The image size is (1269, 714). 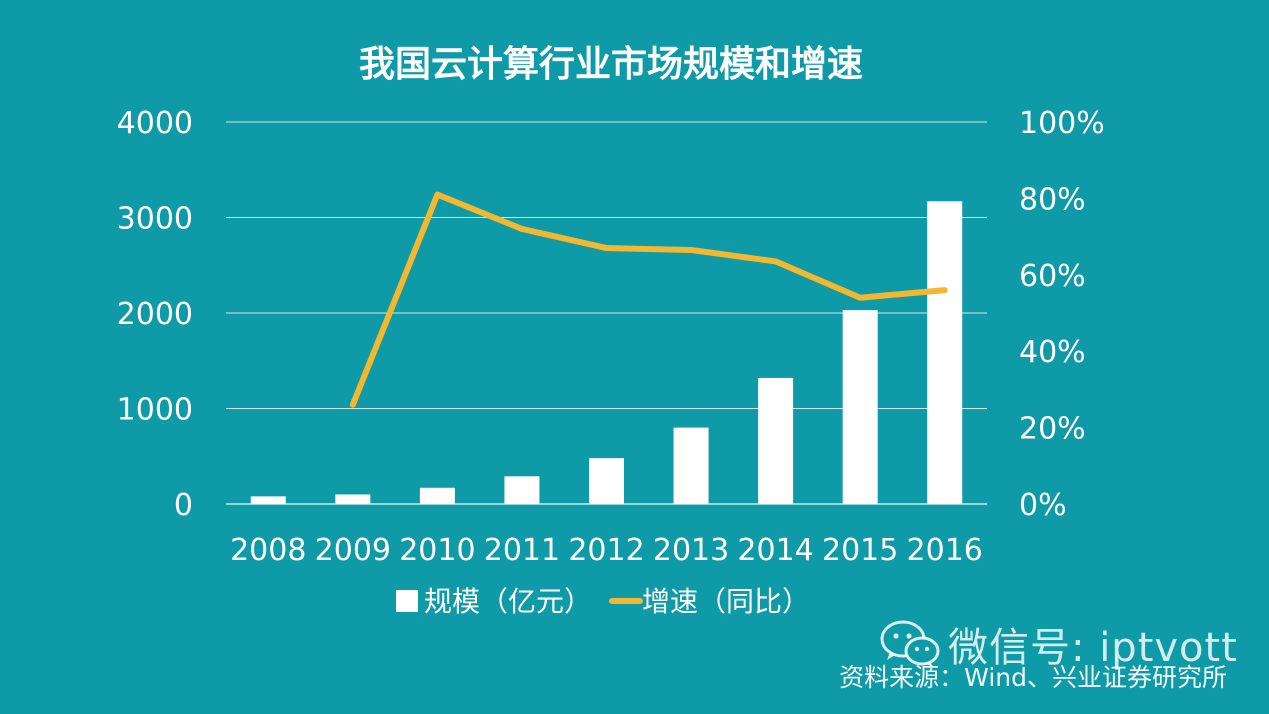 What do you see at coordinates (1052, 276) in the screenshot?
I see `y2-tick-label: 60%` at bounding box center [1052, 276].